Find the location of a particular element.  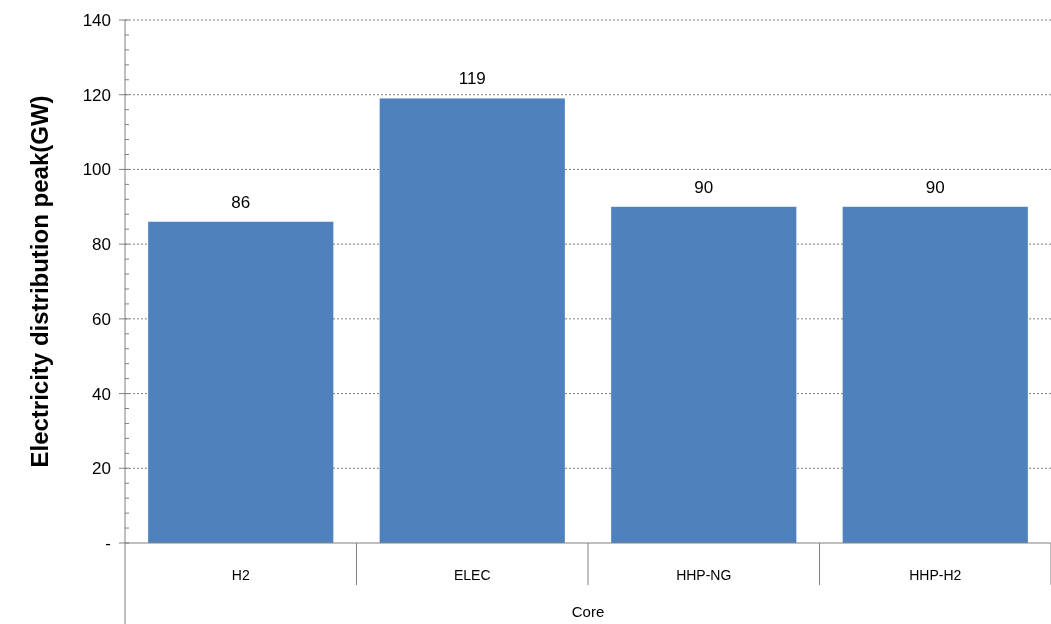

data-label: 86 is located at coordinates (241, 202).